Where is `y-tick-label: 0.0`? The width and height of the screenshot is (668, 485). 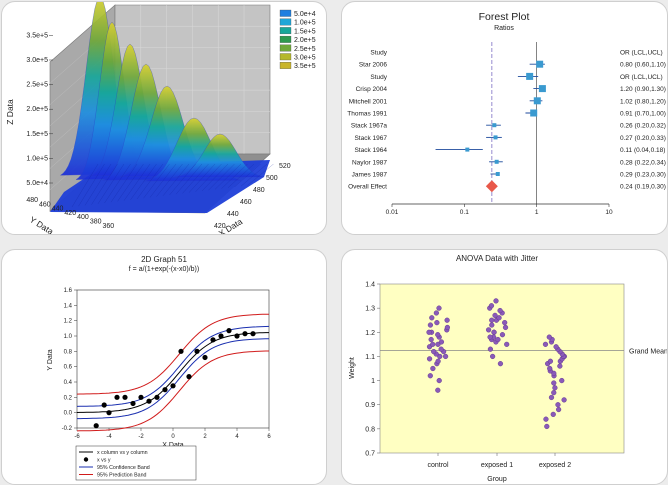
y-tick-label: 0.0 is located at coordinates (68, 414).